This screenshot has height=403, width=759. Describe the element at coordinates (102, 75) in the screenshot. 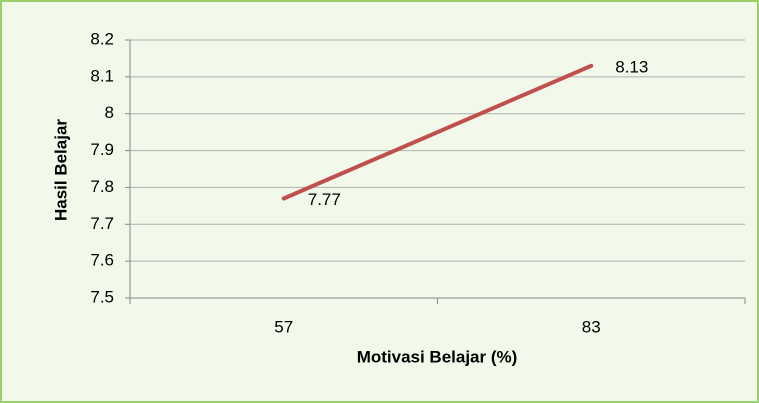

I see `y-tick-label: 8.1` at that location.